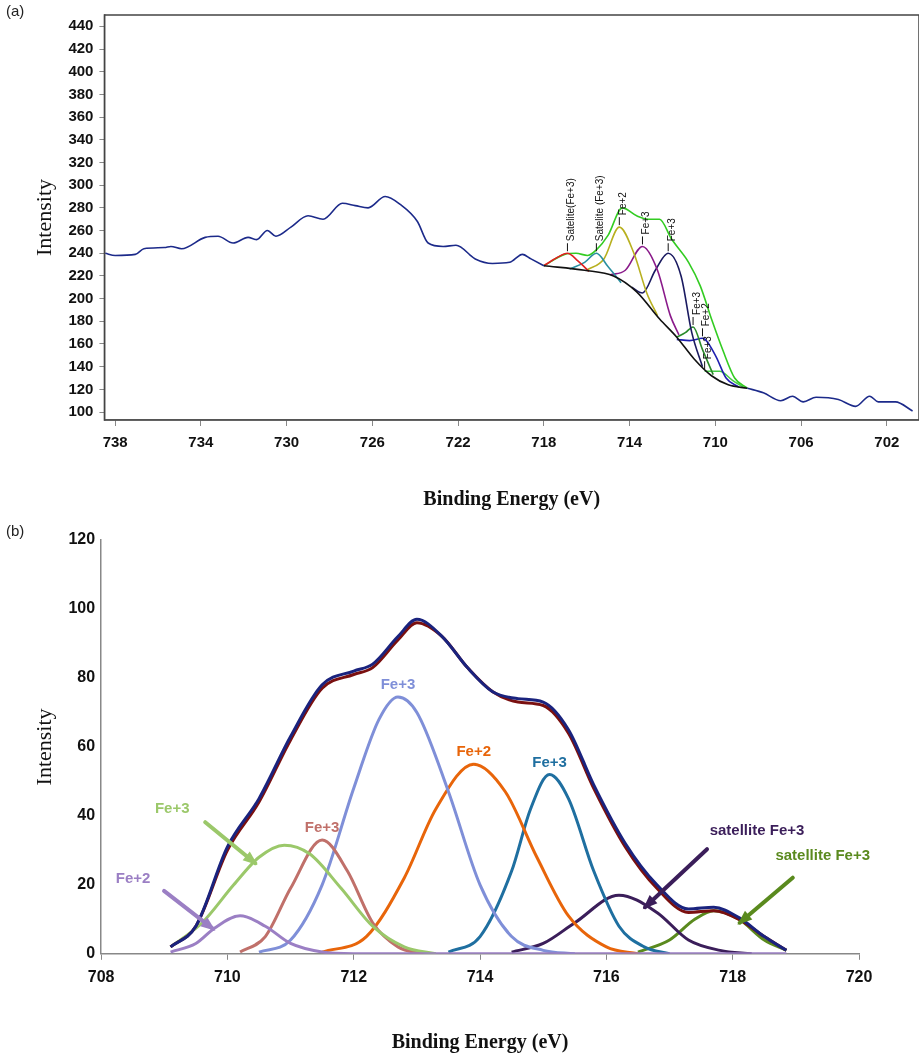 Image resolution: width=919 pixels, height=1063 pixels. I want to click on series-label: Fe+2, so click(474, 751).